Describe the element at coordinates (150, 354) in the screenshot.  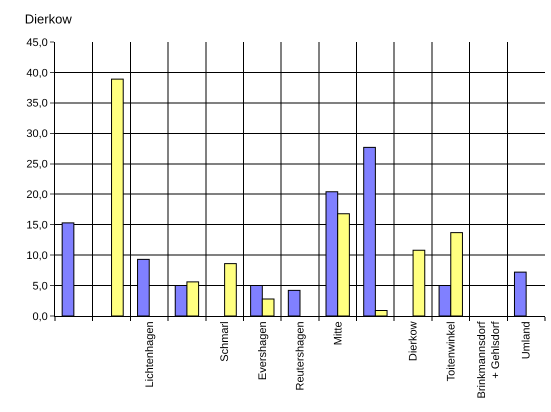
I see `x-tick-label: Lichtenhagen` at that location.